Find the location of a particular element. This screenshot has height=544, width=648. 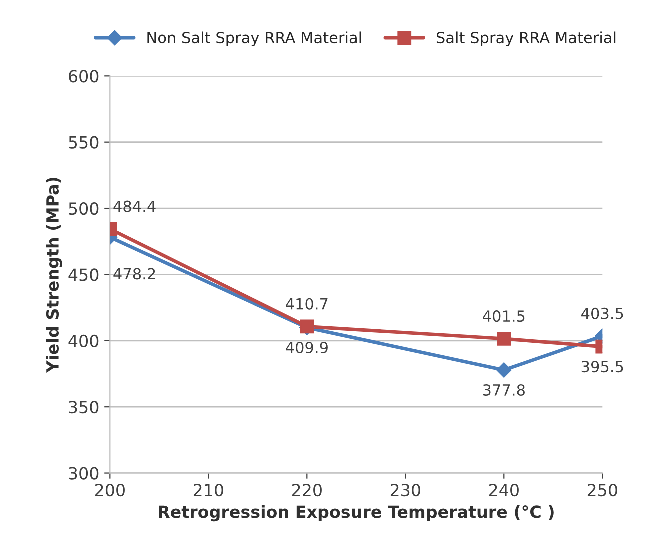

data-label: 403.5 is located at coordinates (603, 314).